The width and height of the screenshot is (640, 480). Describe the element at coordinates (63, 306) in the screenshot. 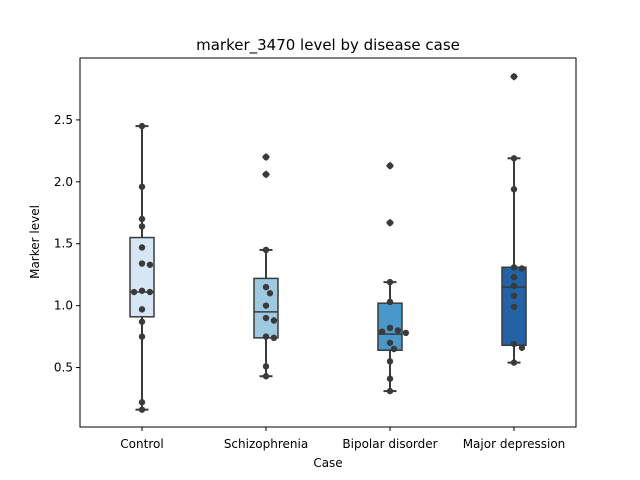

I see `y-tick-label: 1.0` at that location.